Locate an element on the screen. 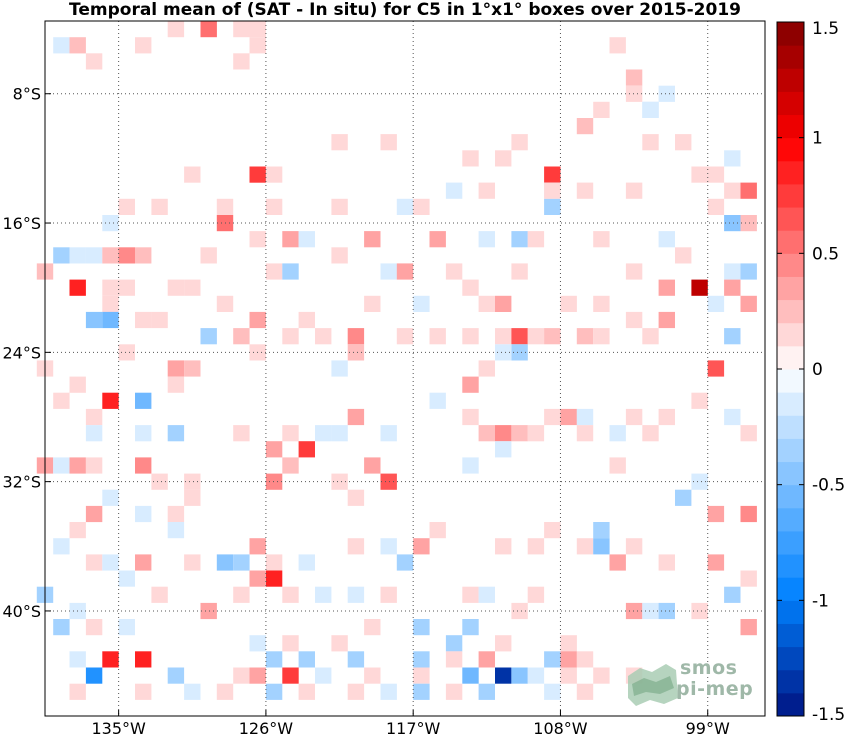 This screenshot has height=738, width=849. lon-tick-label: 117°W is located at coordinates (413, 728).